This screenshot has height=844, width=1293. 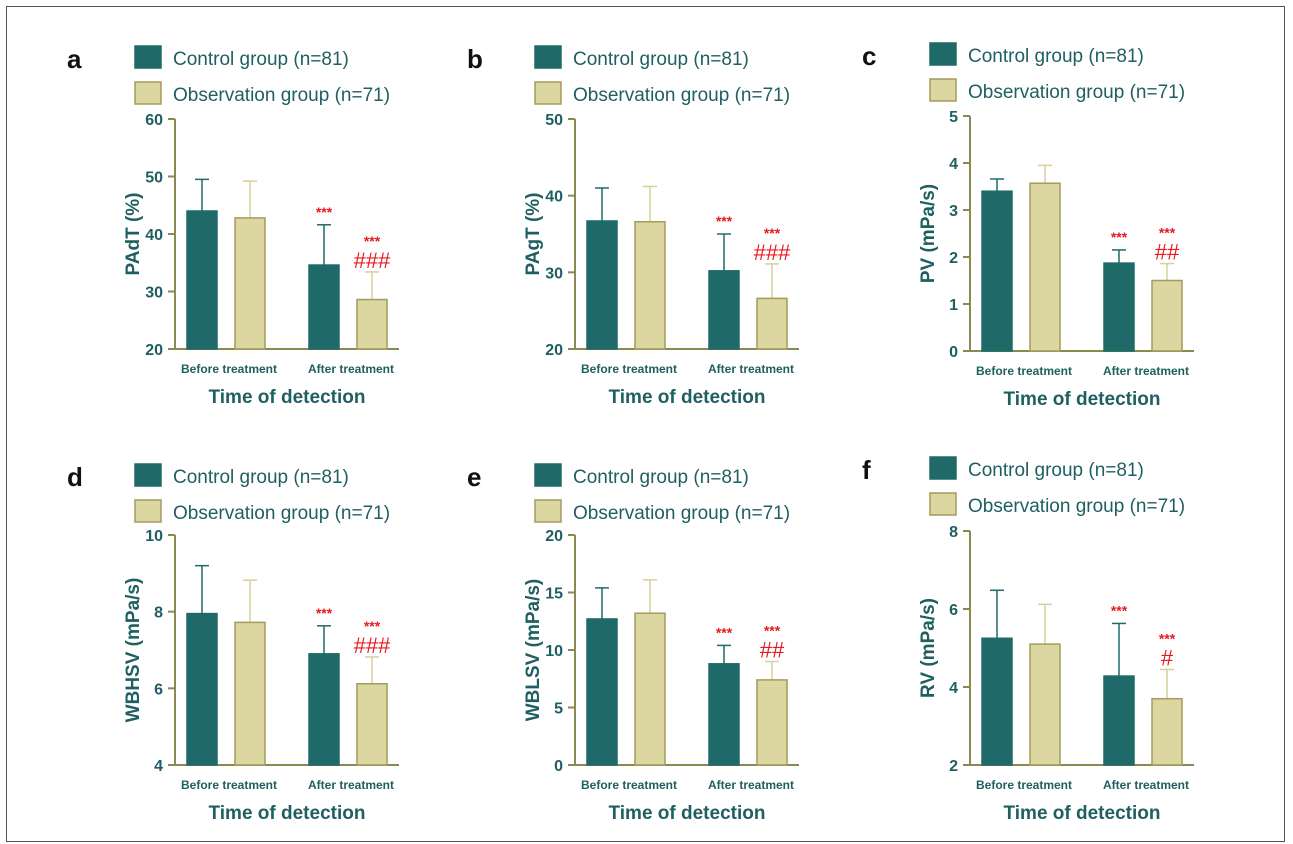 I want to click on y-tick-label: 10, so click(x=154, y=536).